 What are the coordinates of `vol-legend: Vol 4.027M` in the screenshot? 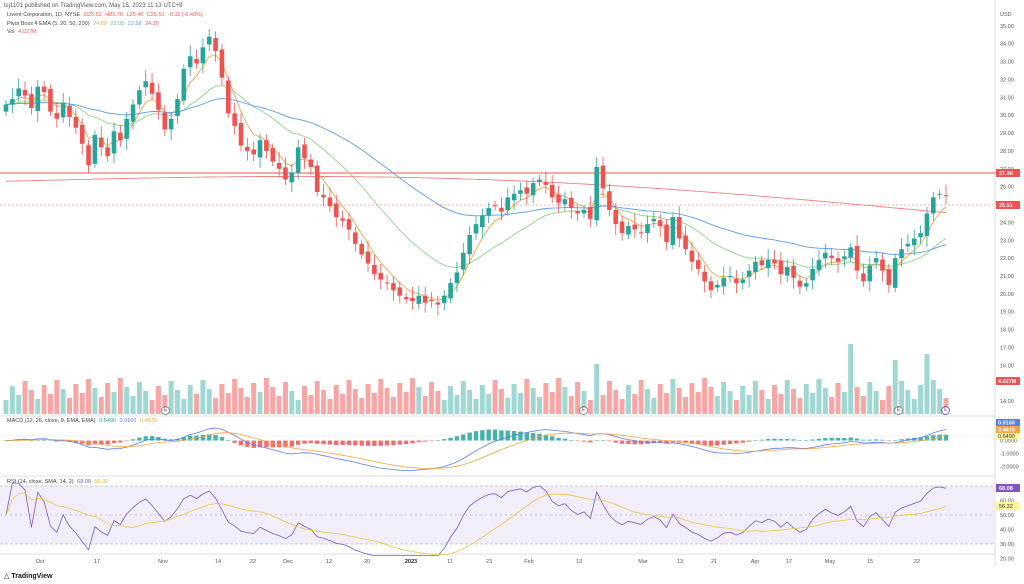 It's located at (23, 32).